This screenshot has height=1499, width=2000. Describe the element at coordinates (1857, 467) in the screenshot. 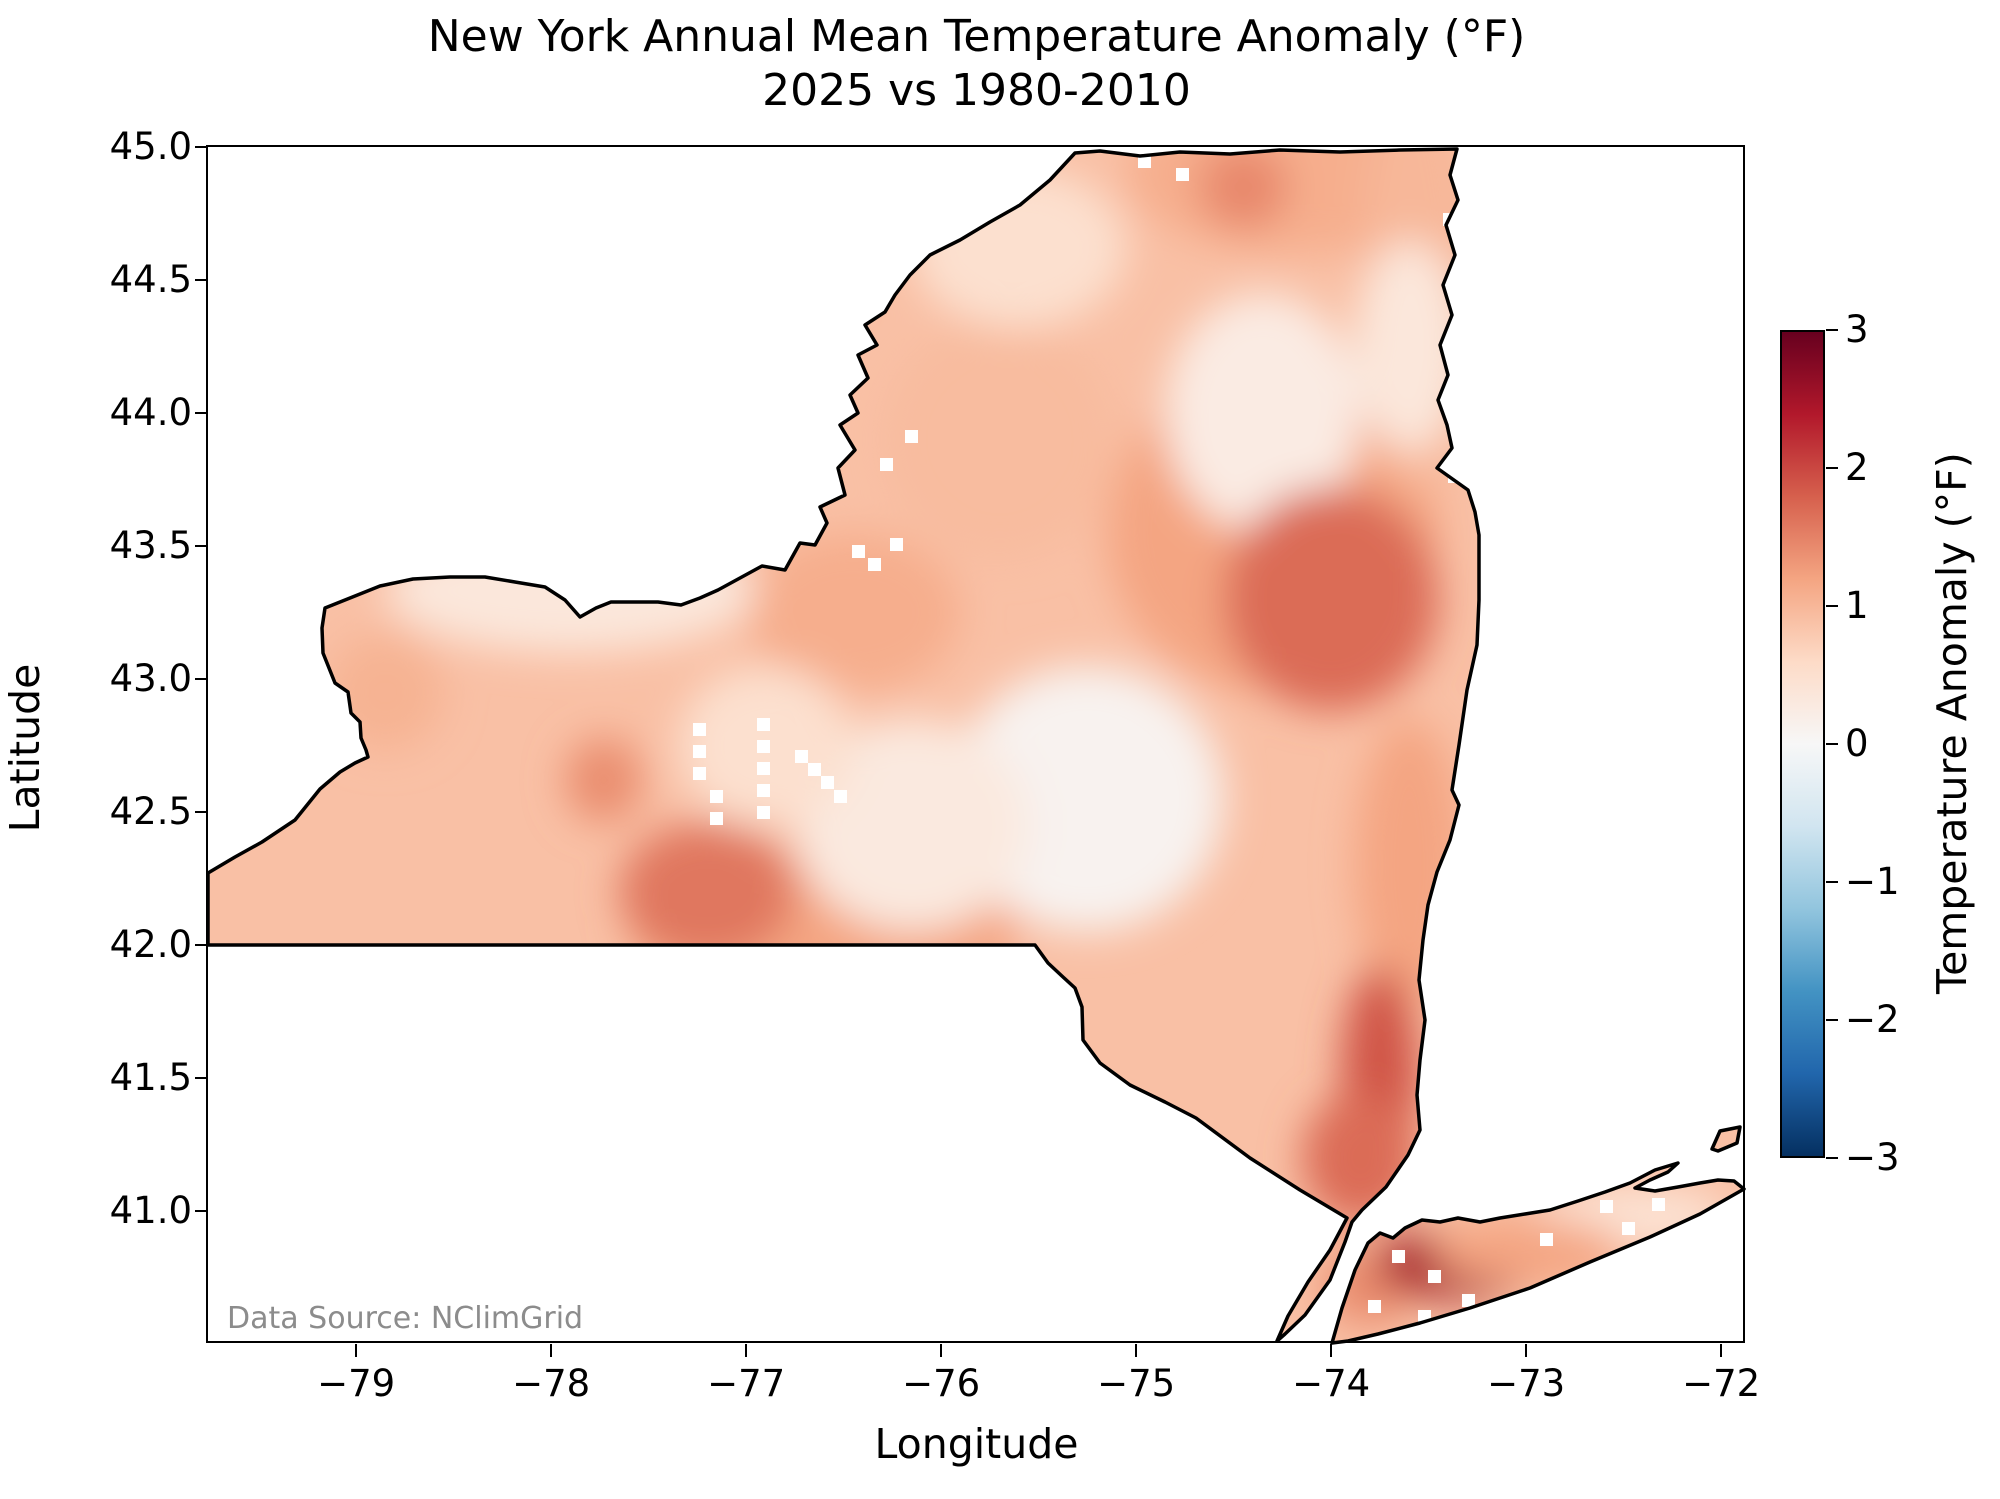

I see `colorbar-tick-label: 2` at that location.